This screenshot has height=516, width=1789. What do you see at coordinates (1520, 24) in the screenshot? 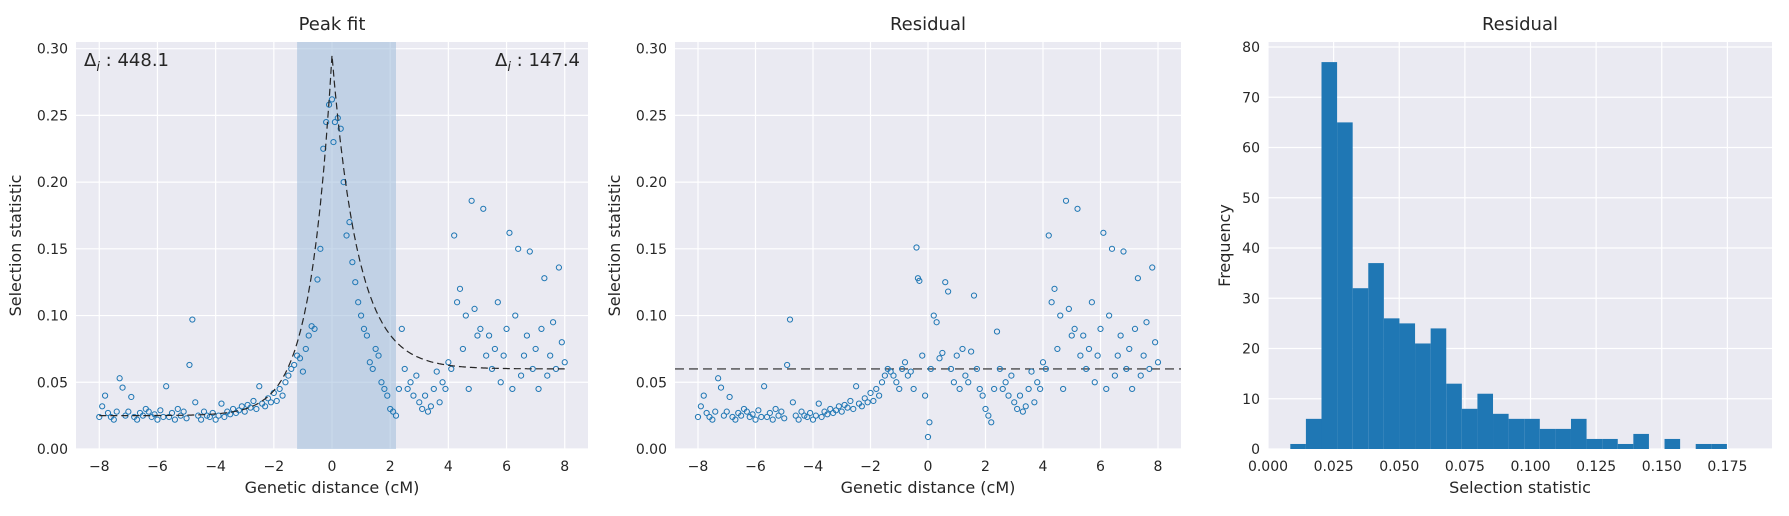
I see `chart-title: Residual` at bounding box center [1520, 24].